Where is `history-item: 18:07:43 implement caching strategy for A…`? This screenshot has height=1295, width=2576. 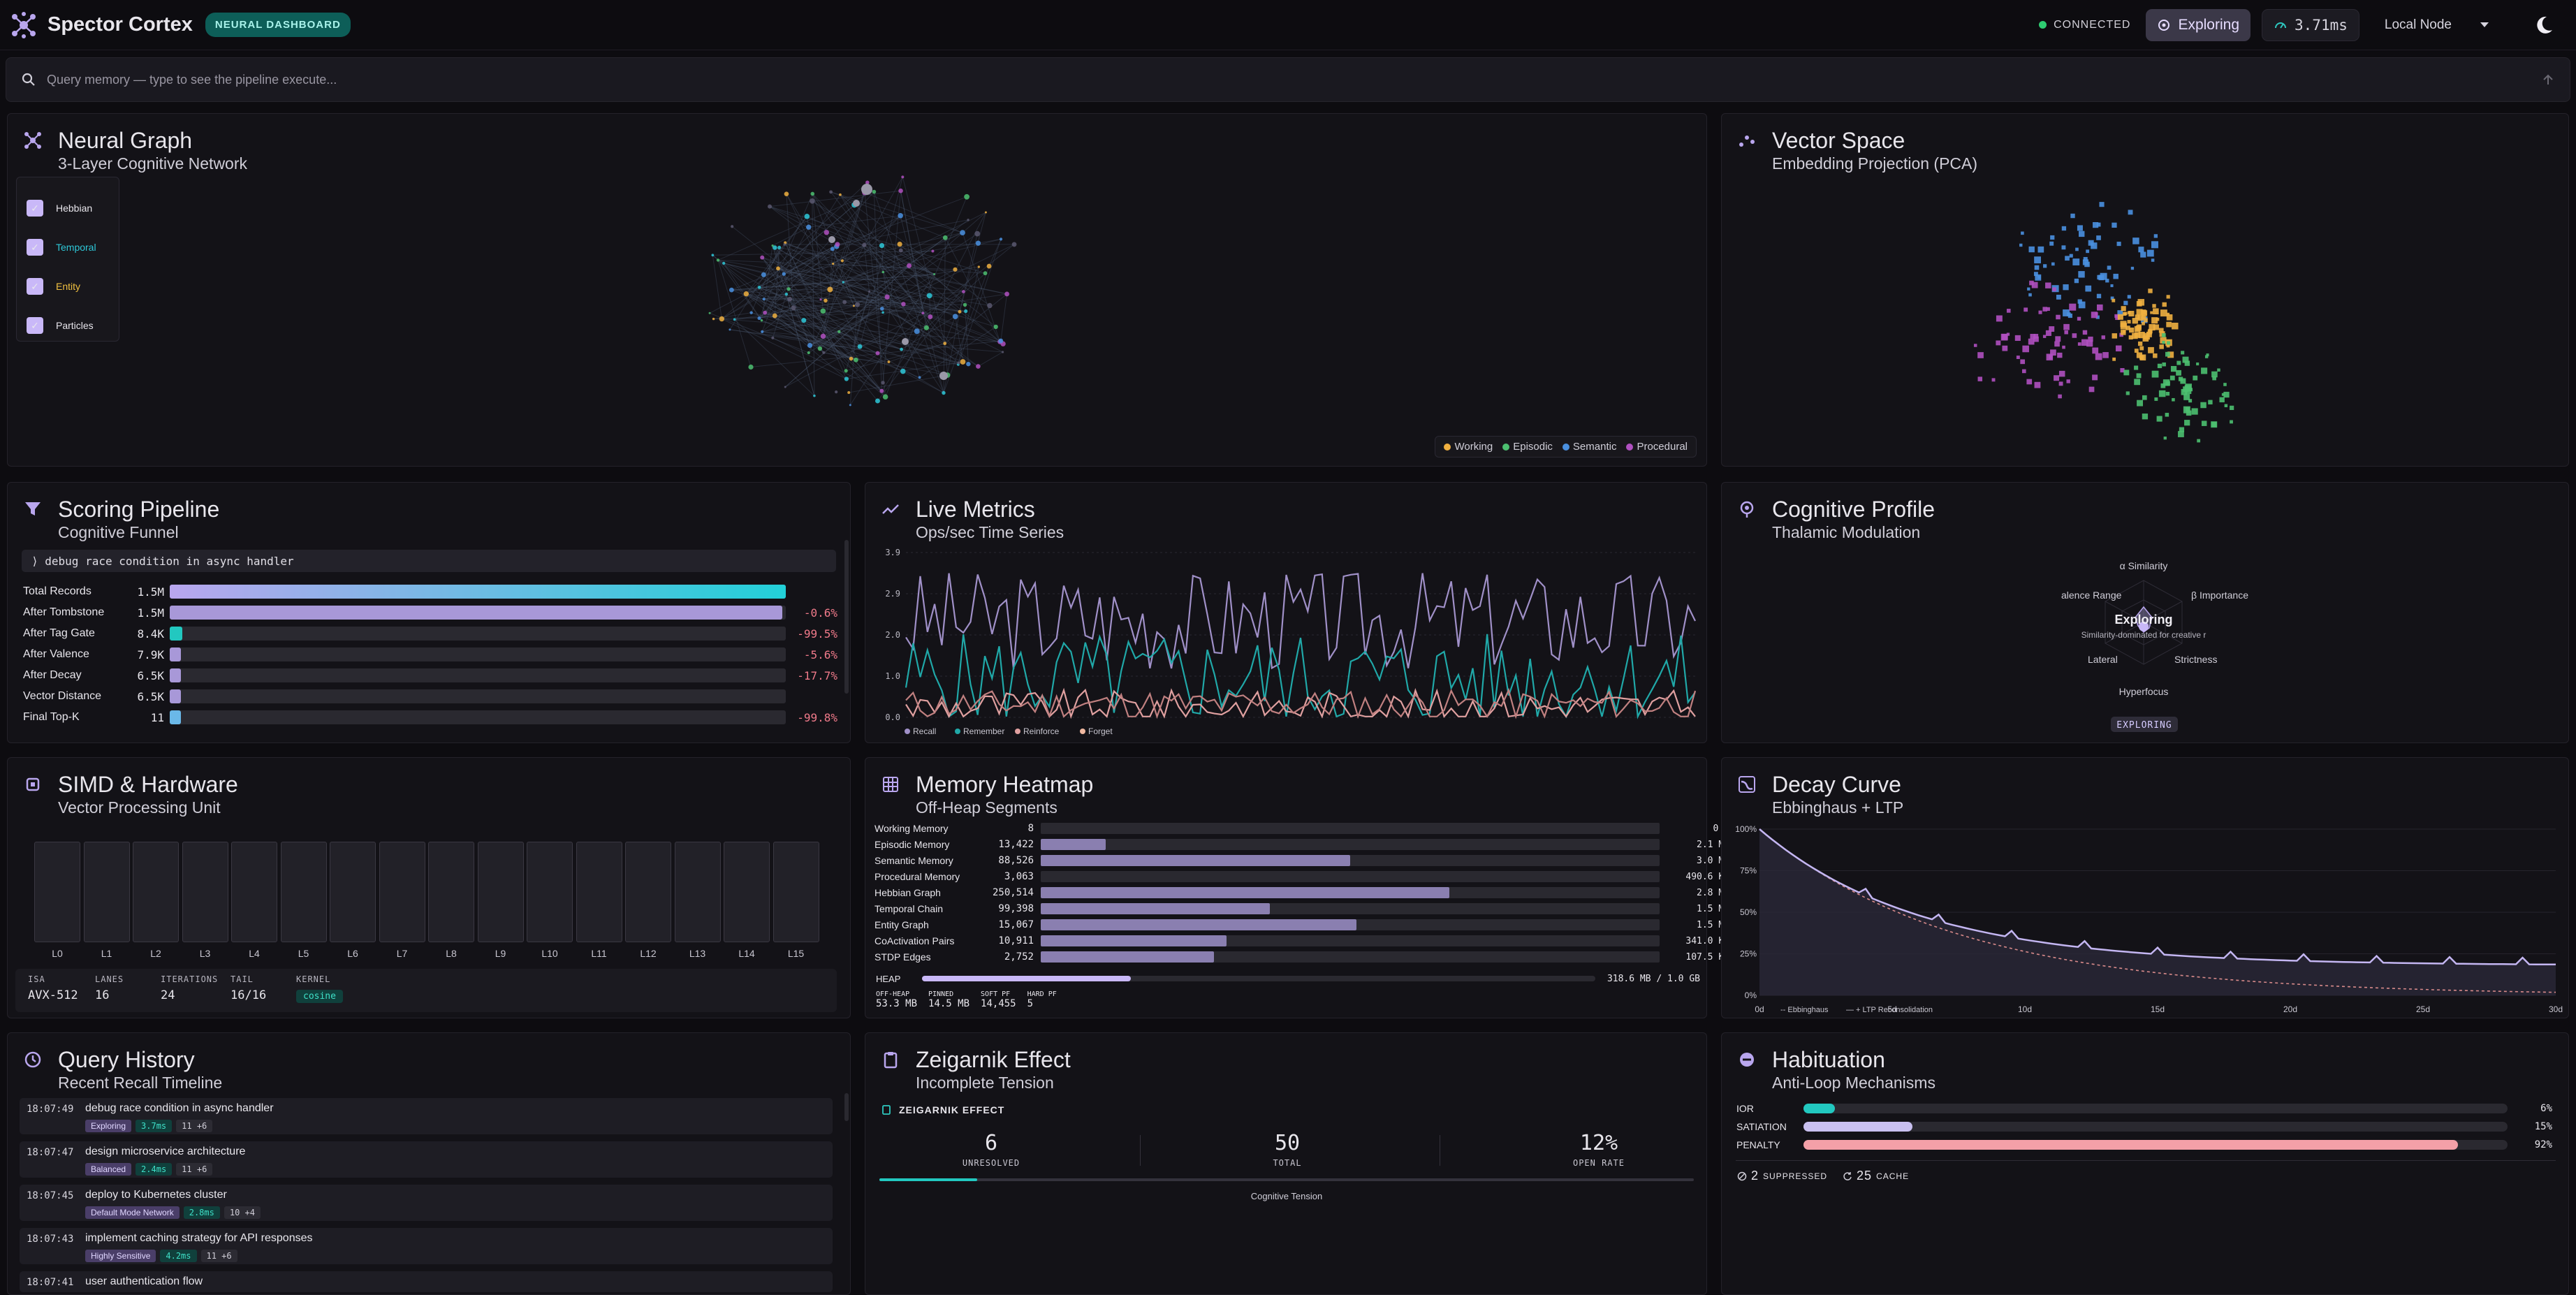
history-item: 18:07:43 implement caching strategy for A… is located at coordinates (426, 1246).